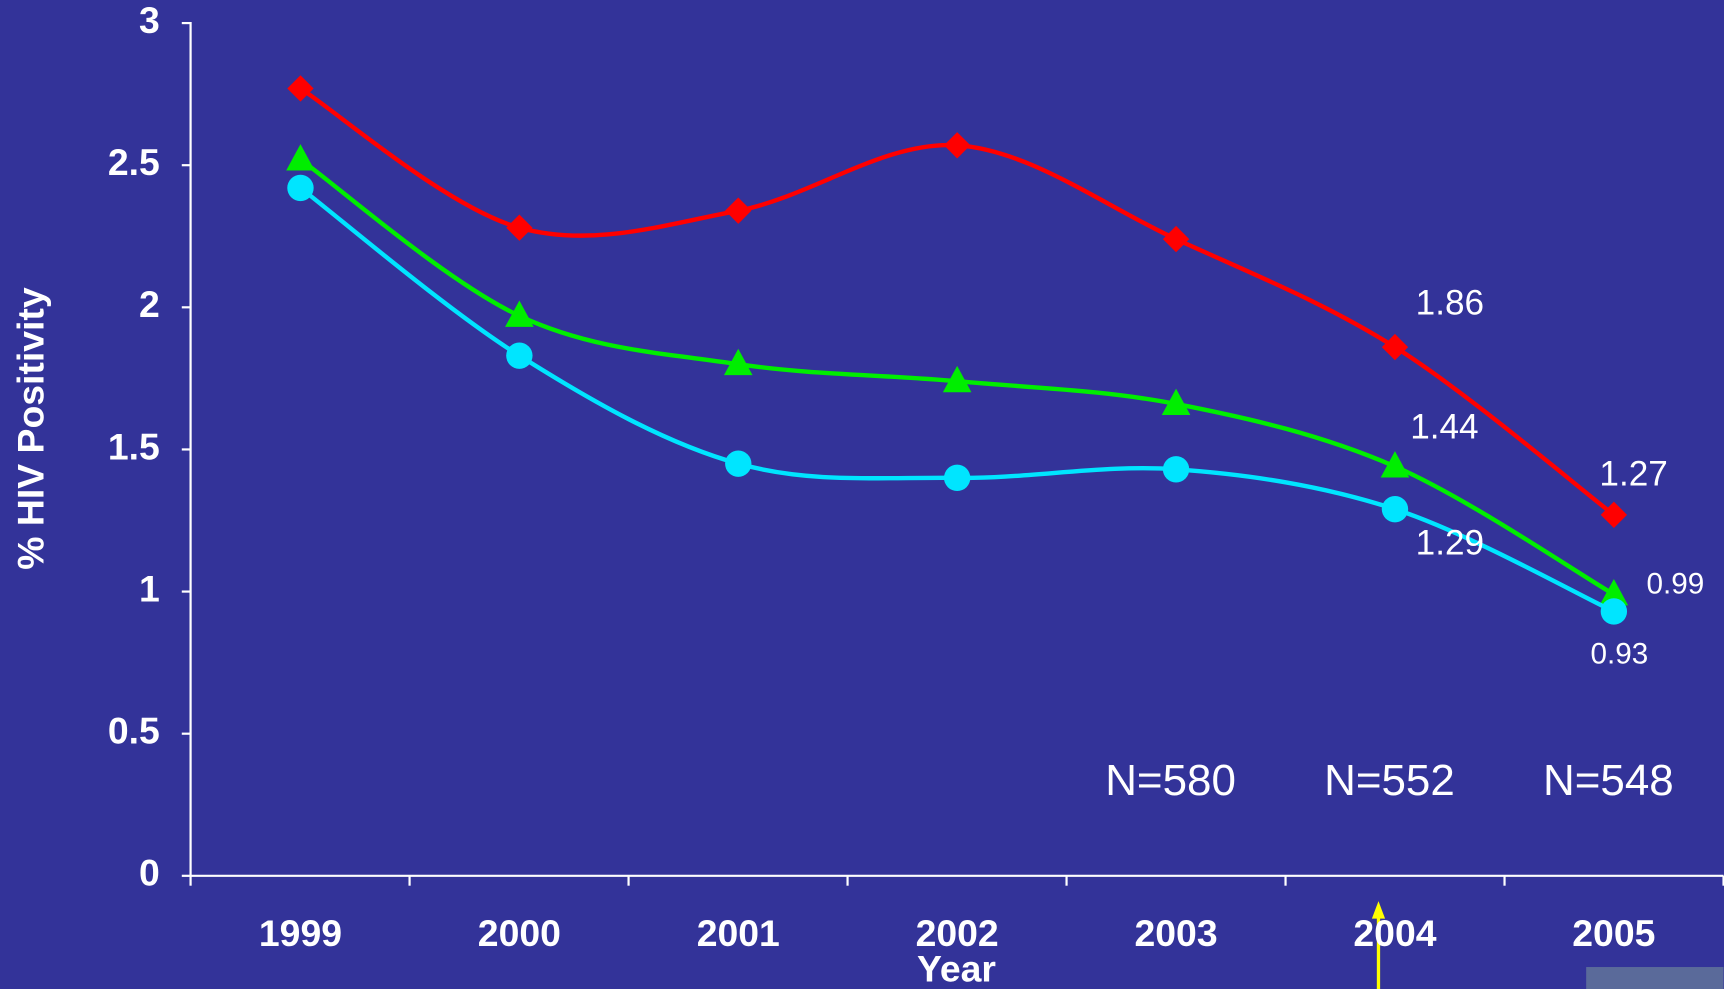 This screenshot has width=1724, height=989. What do you see at coordinates (956, 968) in the screenshot?
I see `x-axis-label: Year` at bounding box center [956, 968].